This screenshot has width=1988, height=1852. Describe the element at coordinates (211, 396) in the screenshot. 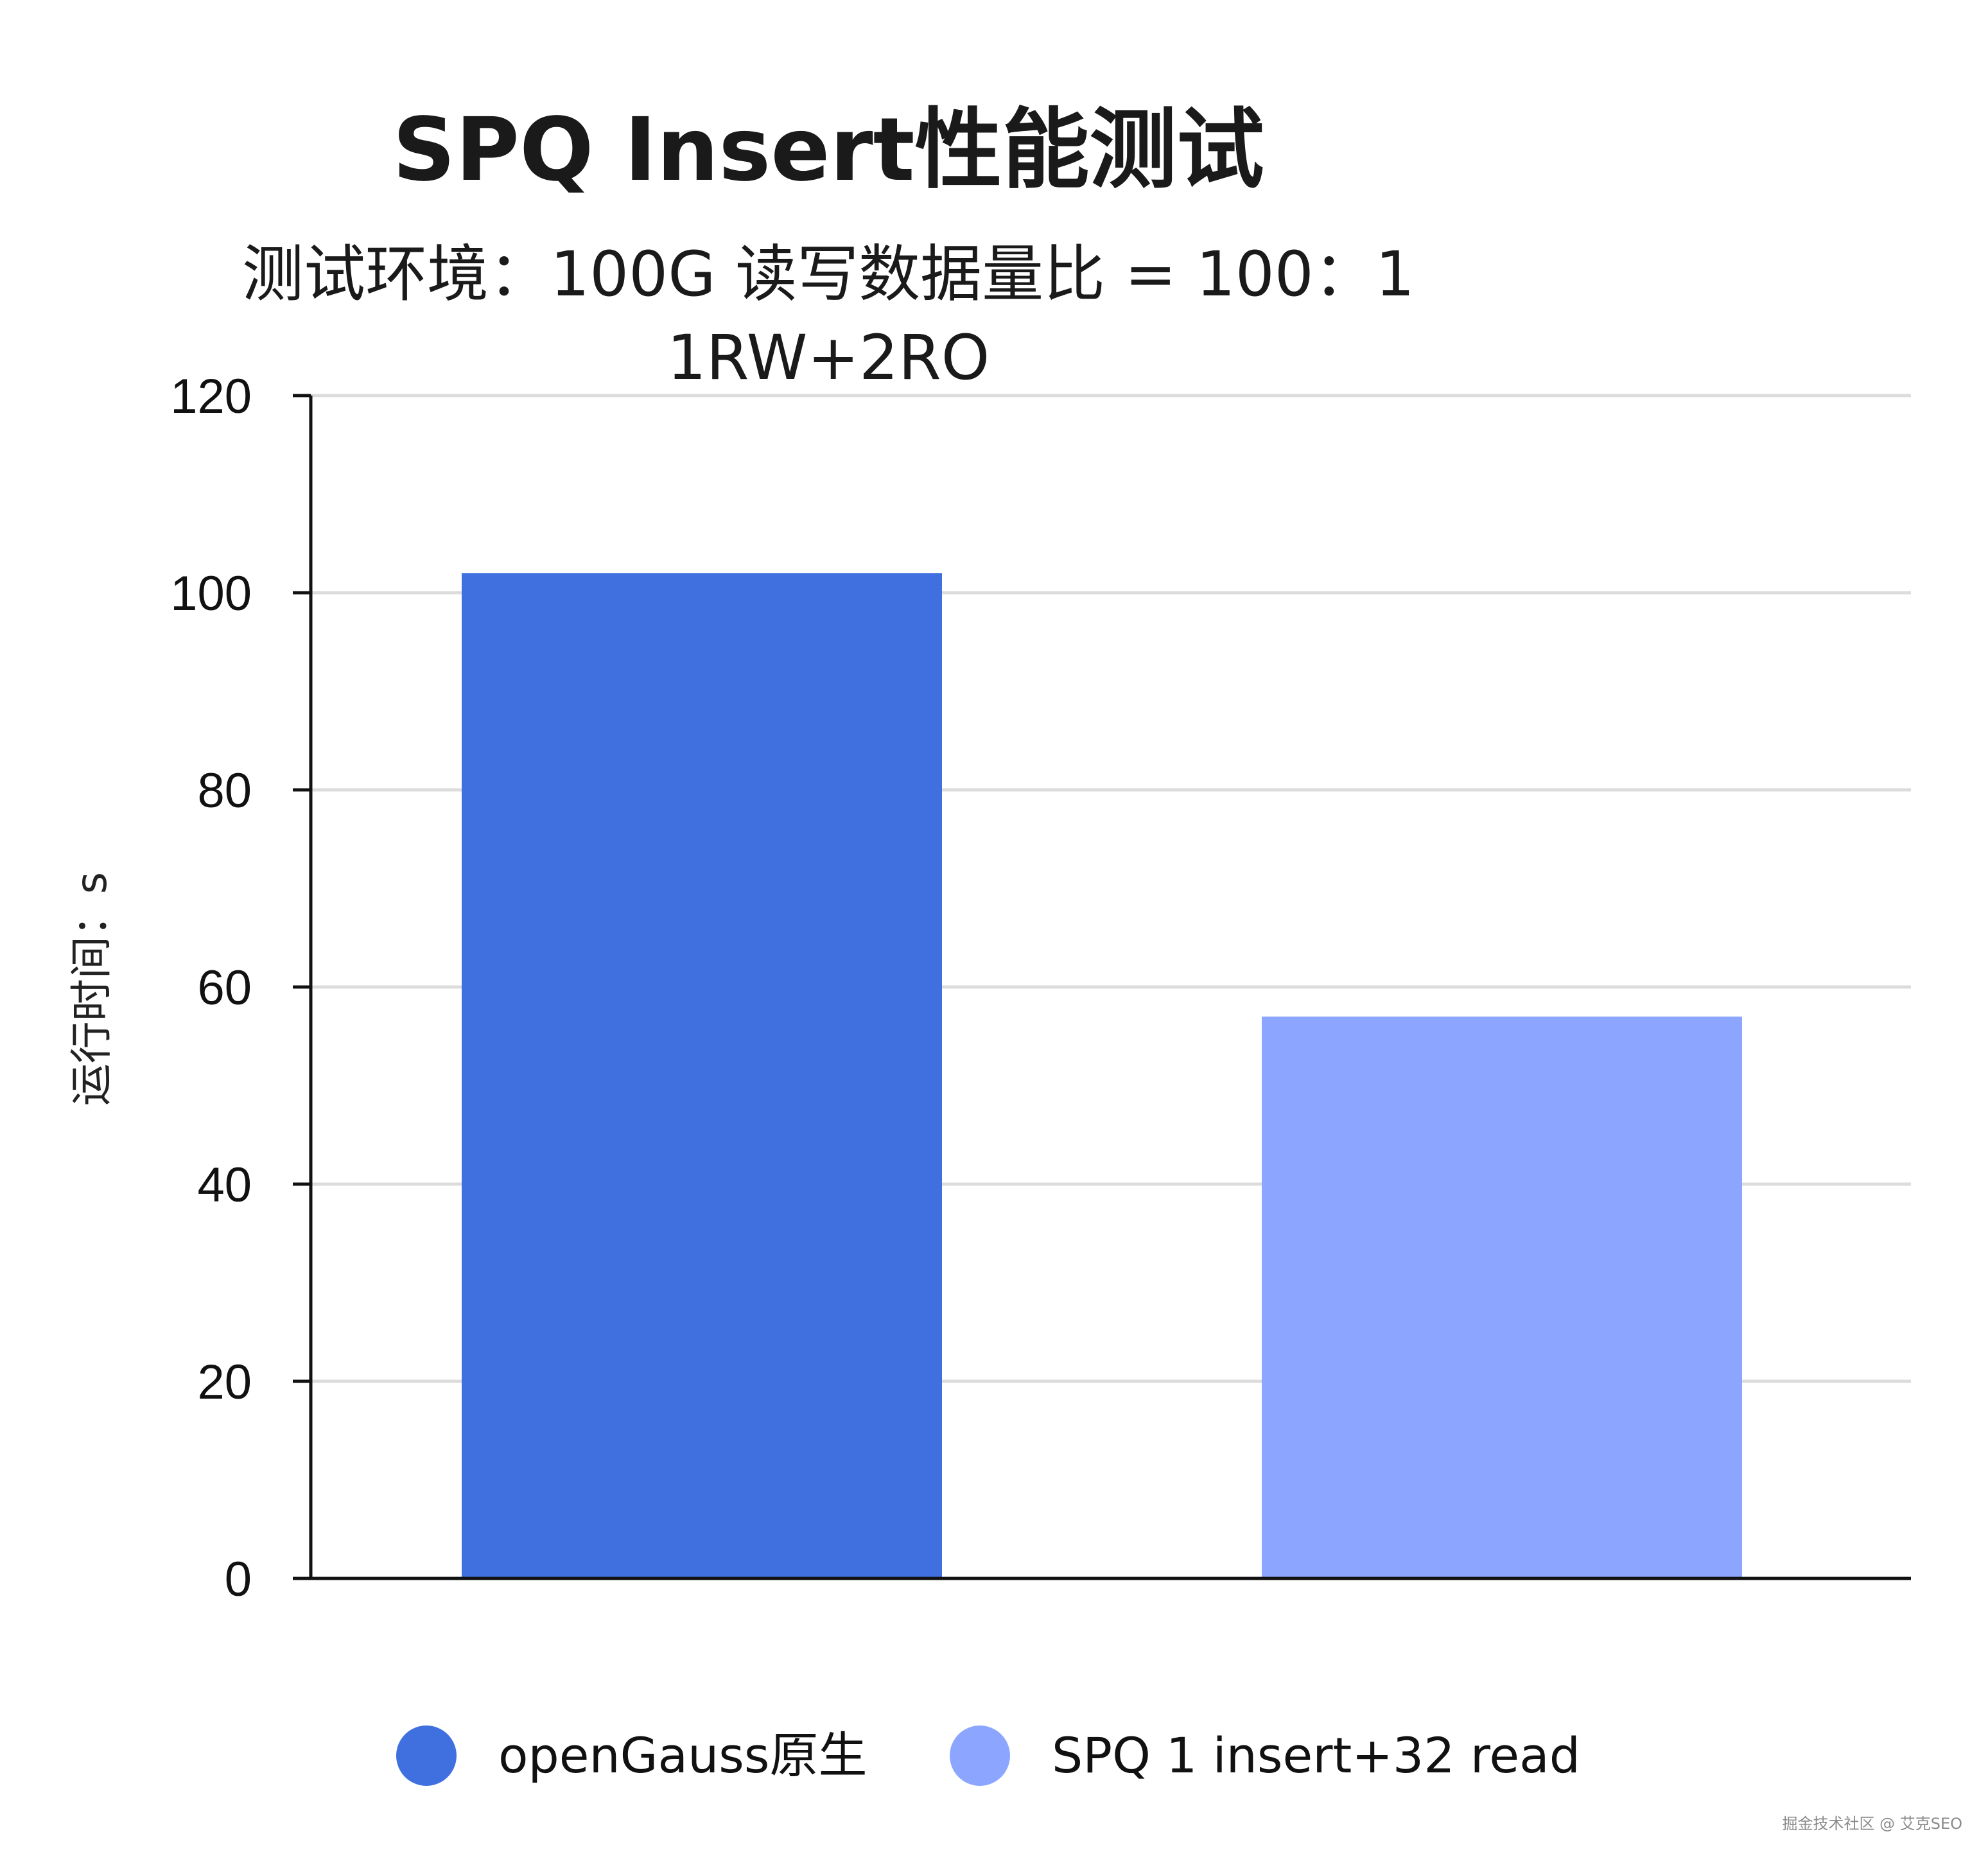

I see `y-tick-label-120: 120` at that location.